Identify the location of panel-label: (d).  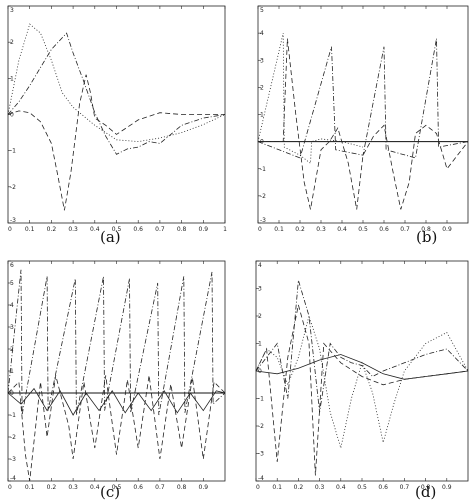
(426, 492).